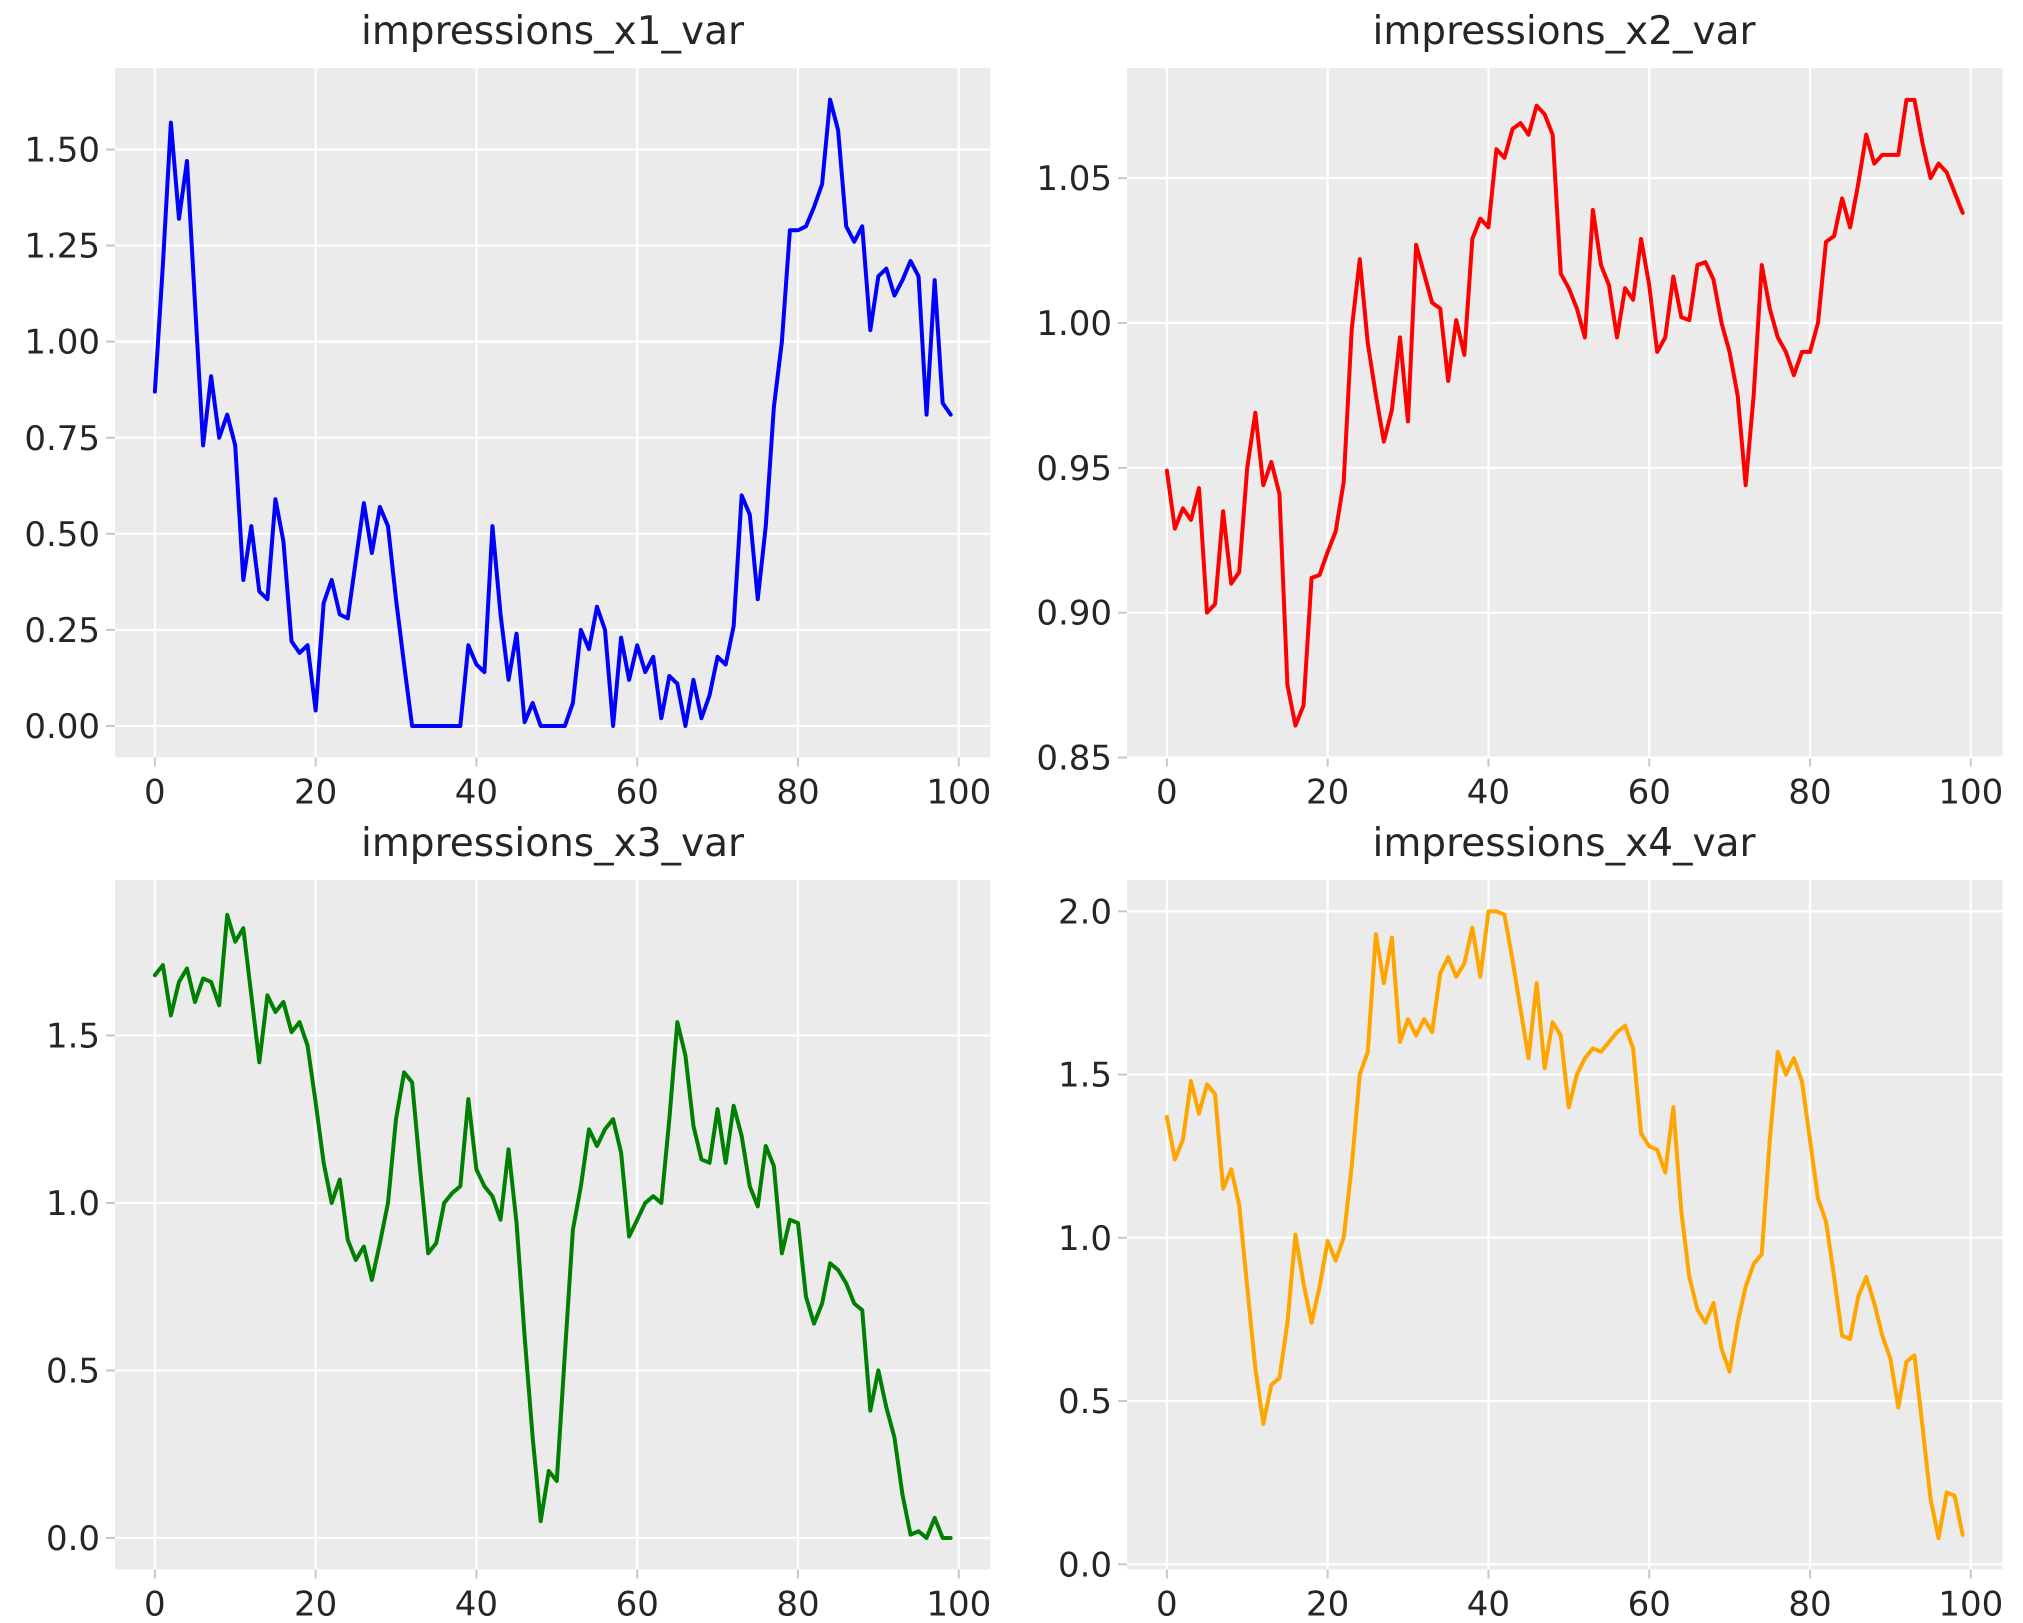 The height and width of the screenshot is (1623, 2023). I want to click on y-tick-label: 1.50, so click(62, 150).